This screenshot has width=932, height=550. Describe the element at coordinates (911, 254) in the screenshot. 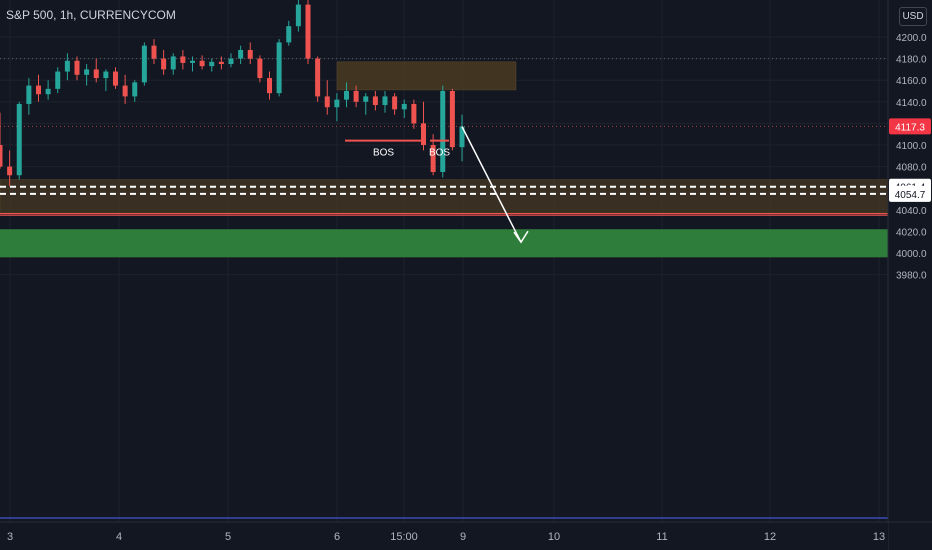

I see `y-tick-label: 4000.0` at that location.